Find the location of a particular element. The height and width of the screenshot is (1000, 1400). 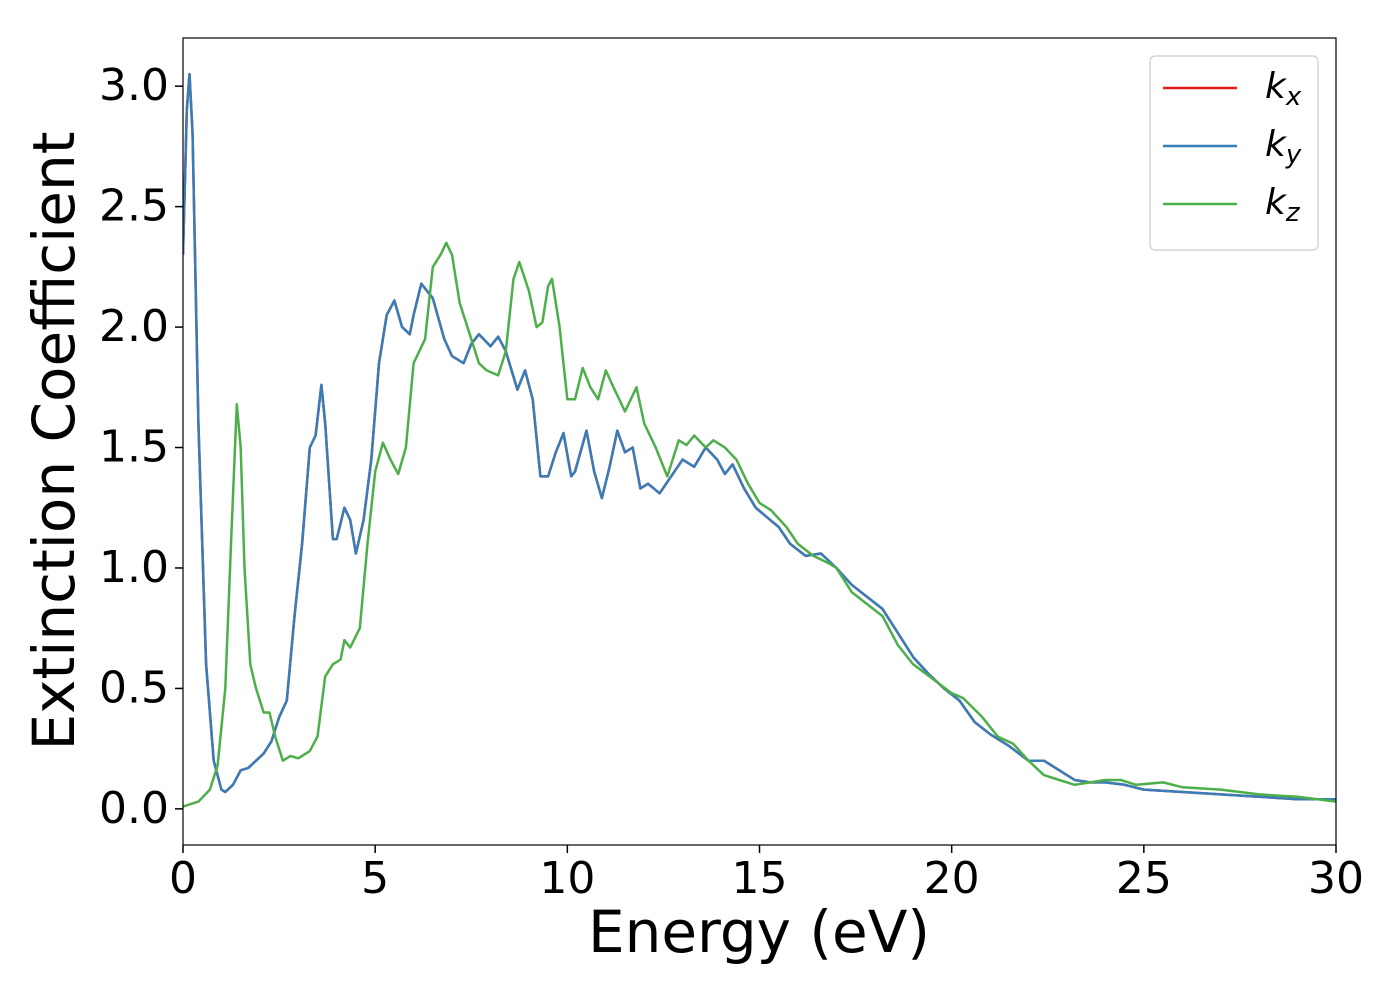

legend-label: kx is located at coordinates (1283, 89).